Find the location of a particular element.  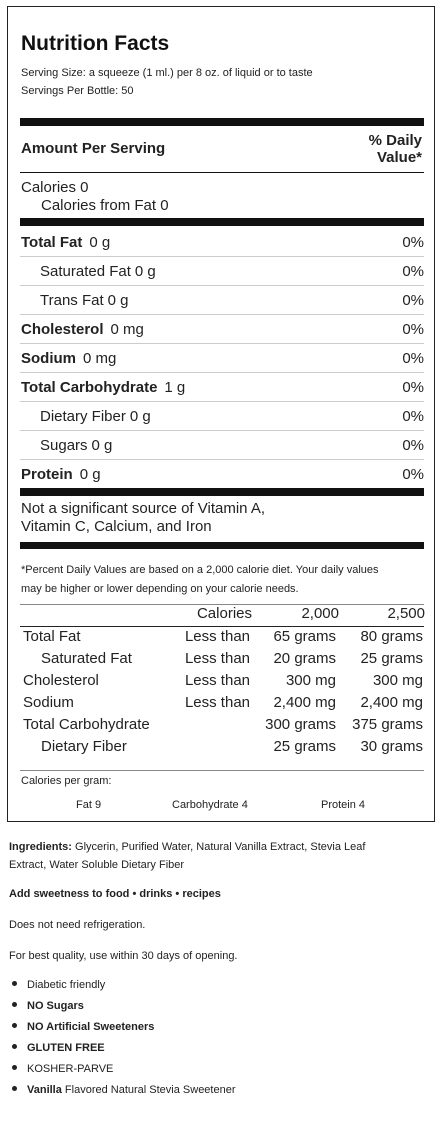

dv-table-2500-value: 375 grams is located at coordinates (387, 724).